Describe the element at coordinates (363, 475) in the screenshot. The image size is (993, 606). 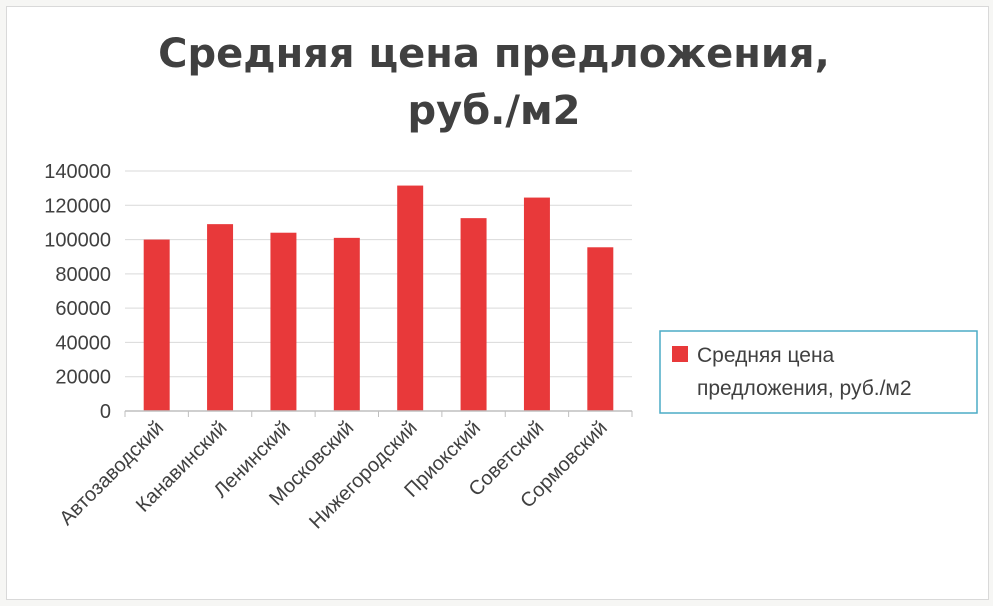
I see `x-category-label: Нижегородский` at that location.